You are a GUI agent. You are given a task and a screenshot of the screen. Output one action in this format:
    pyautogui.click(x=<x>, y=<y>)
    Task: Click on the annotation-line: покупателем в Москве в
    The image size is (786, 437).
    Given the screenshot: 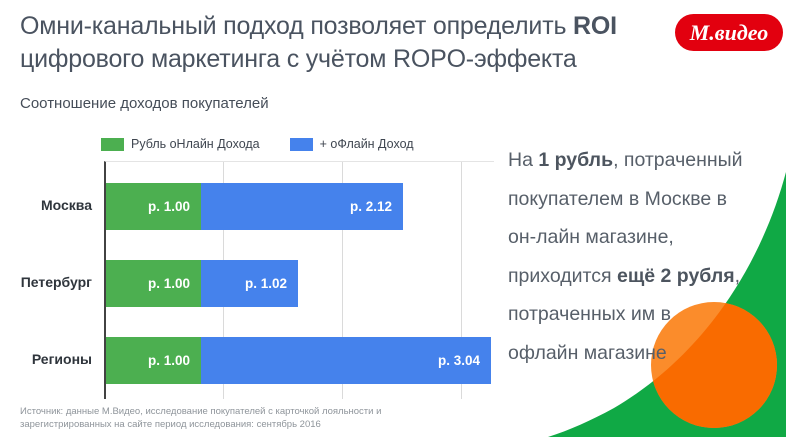 What is the action you would take?
    pyautogui.click(x=625, y=199)
    